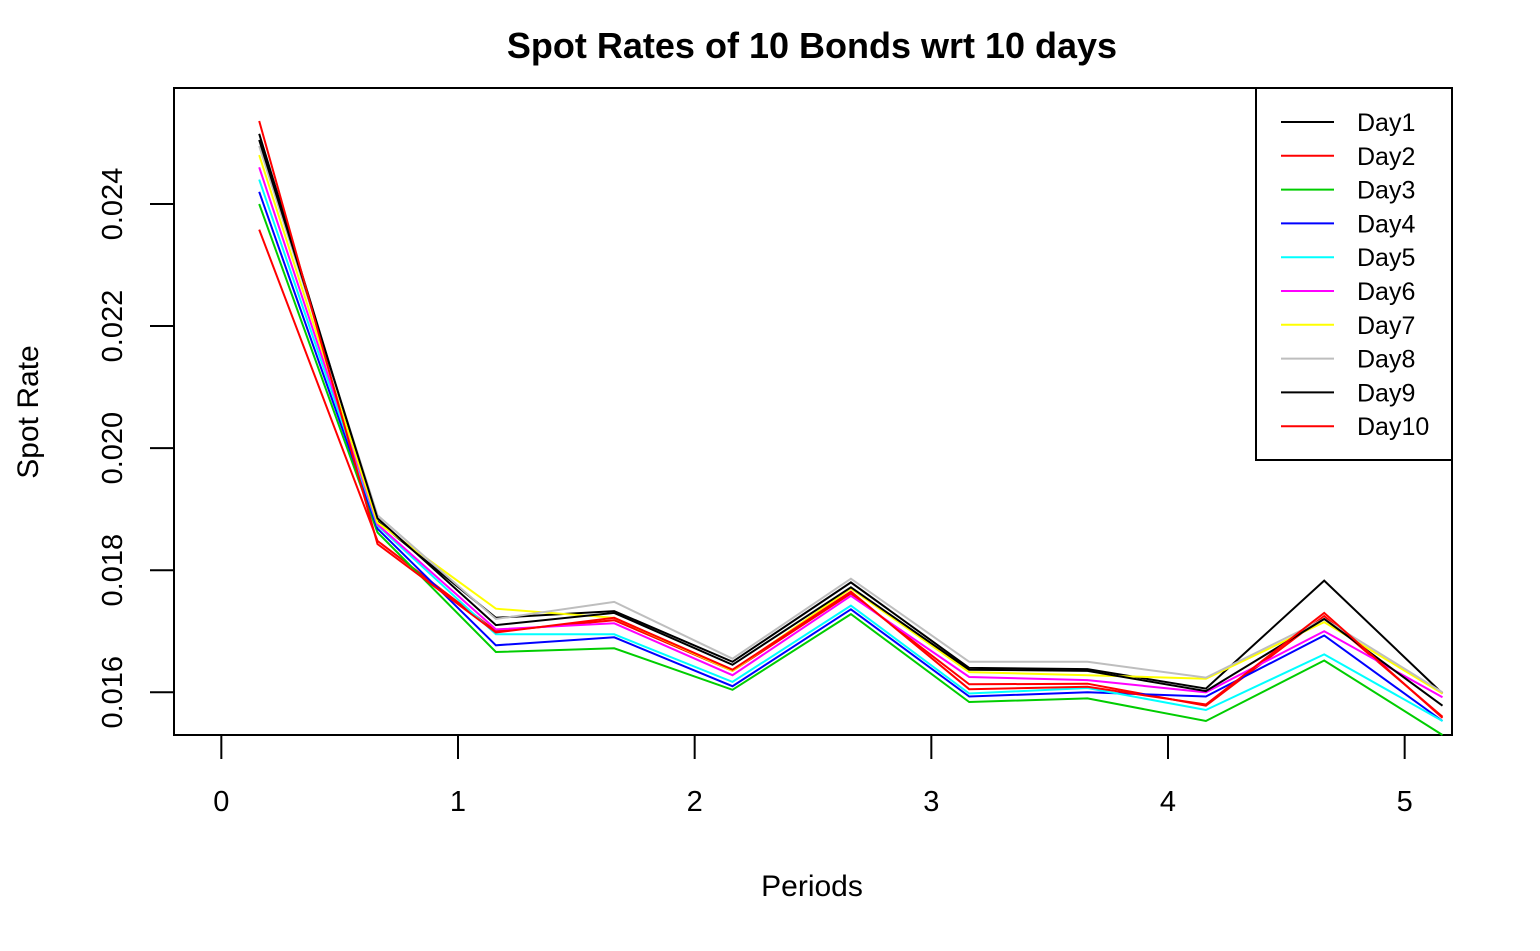  What do you see at coordinates (28, 411) in the screenshot?
I see `y-axis-title: Spot Rate` at bounding box center [28, 411].